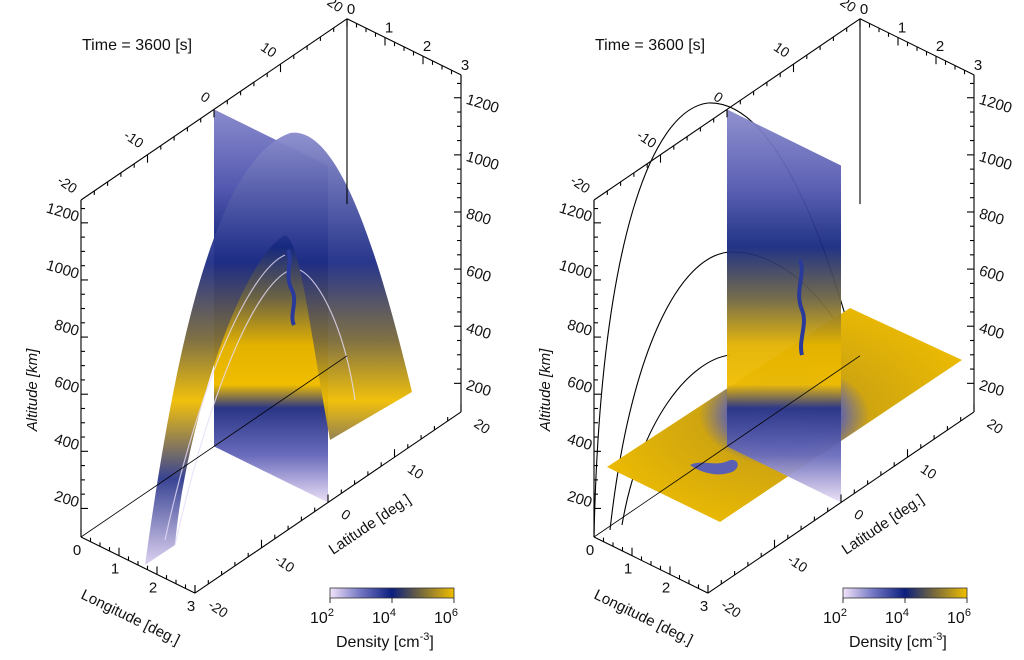  What do you see at coordinates (676, 440) in the screenshot?
I see `field-line` at bounding box center [676, 440].